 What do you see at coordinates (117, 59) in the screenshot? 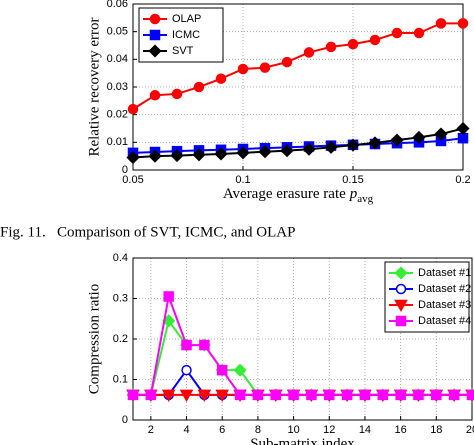
I see `y-tick-label: 0.04` at bounding box center [117, 59].